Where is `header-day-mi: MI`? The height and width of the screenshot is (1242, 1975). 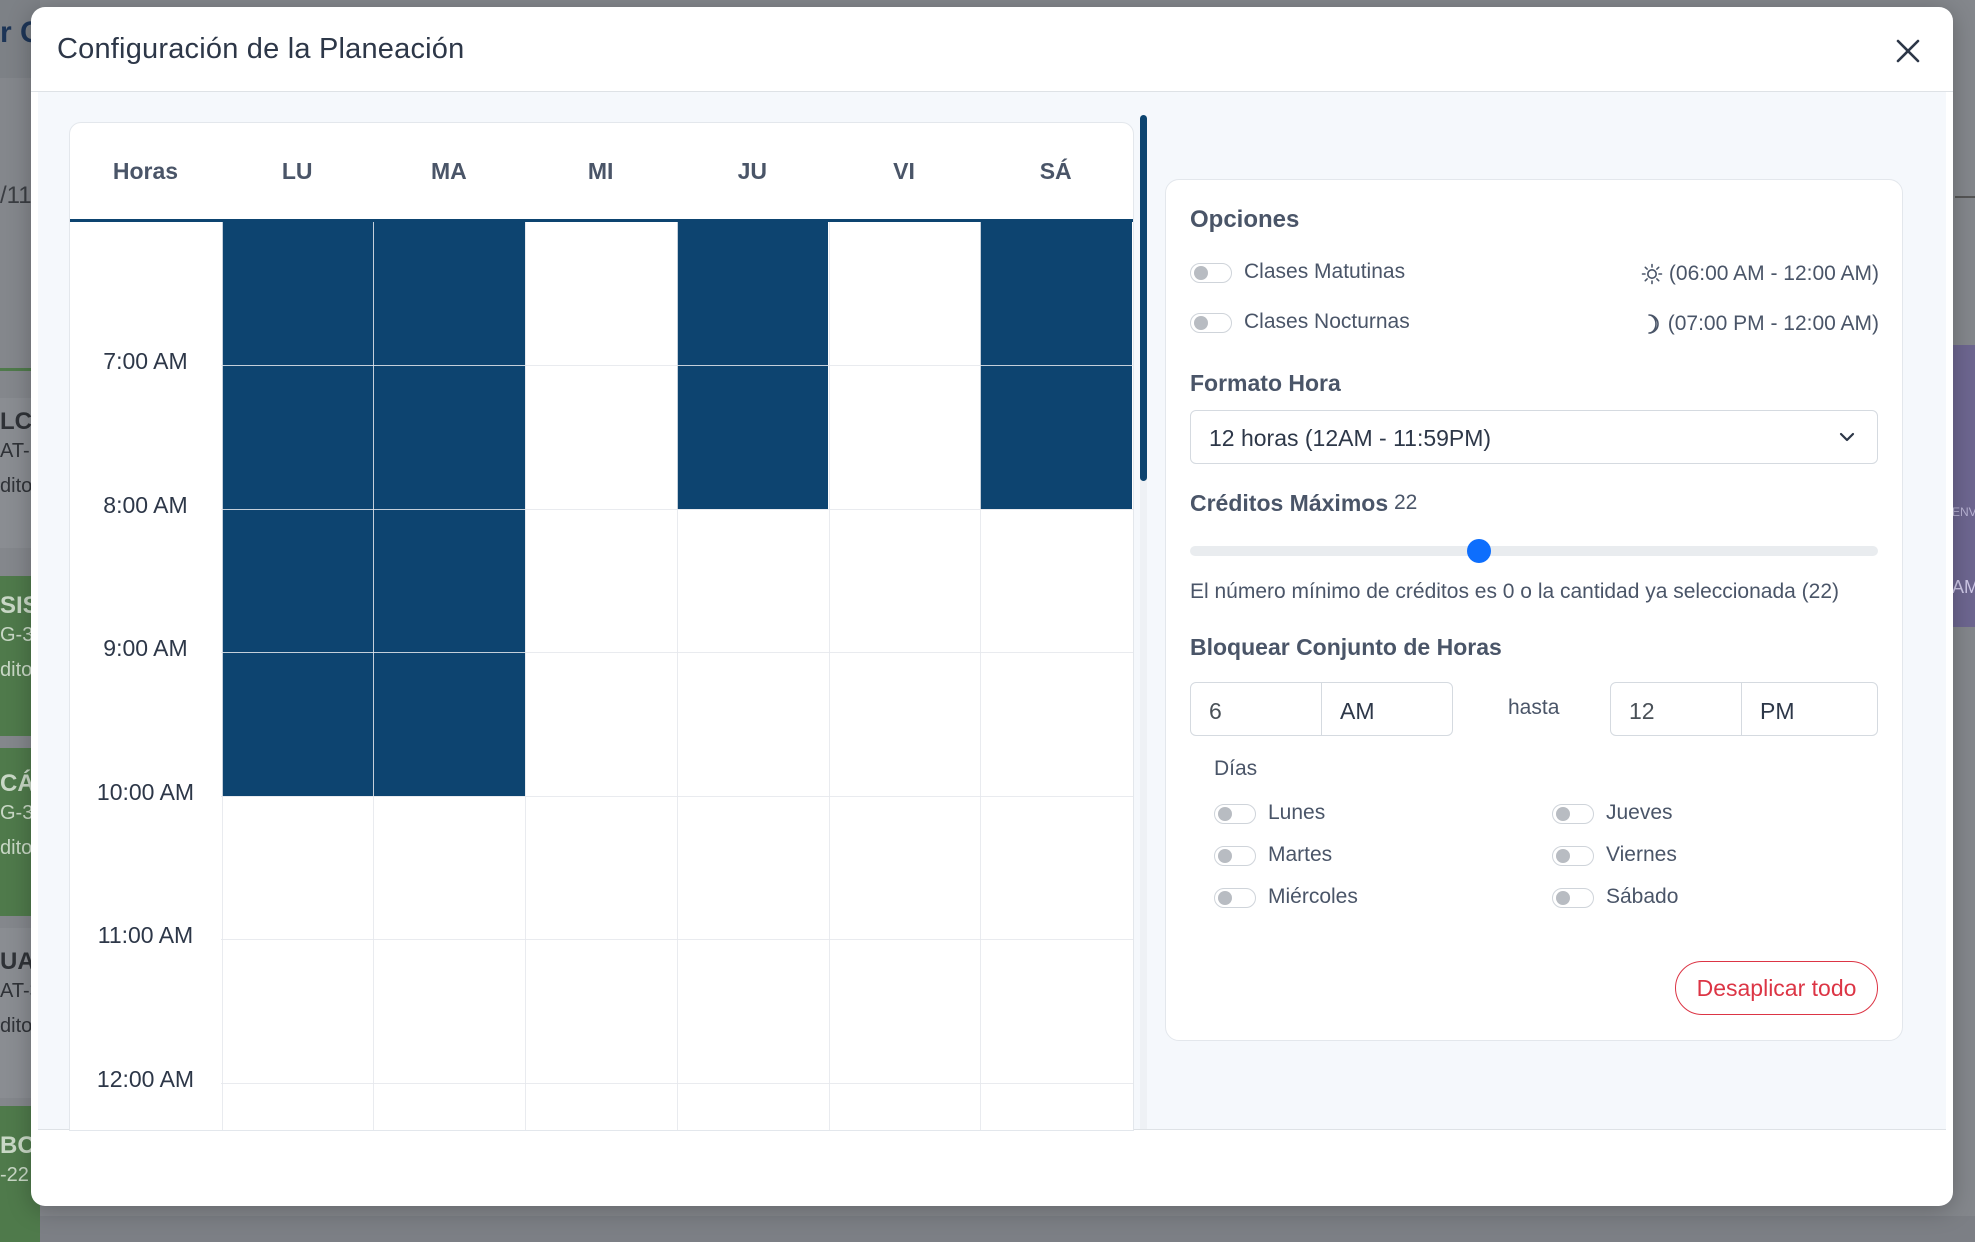
header-day-mi: MI is located at coordinates (600, 170).